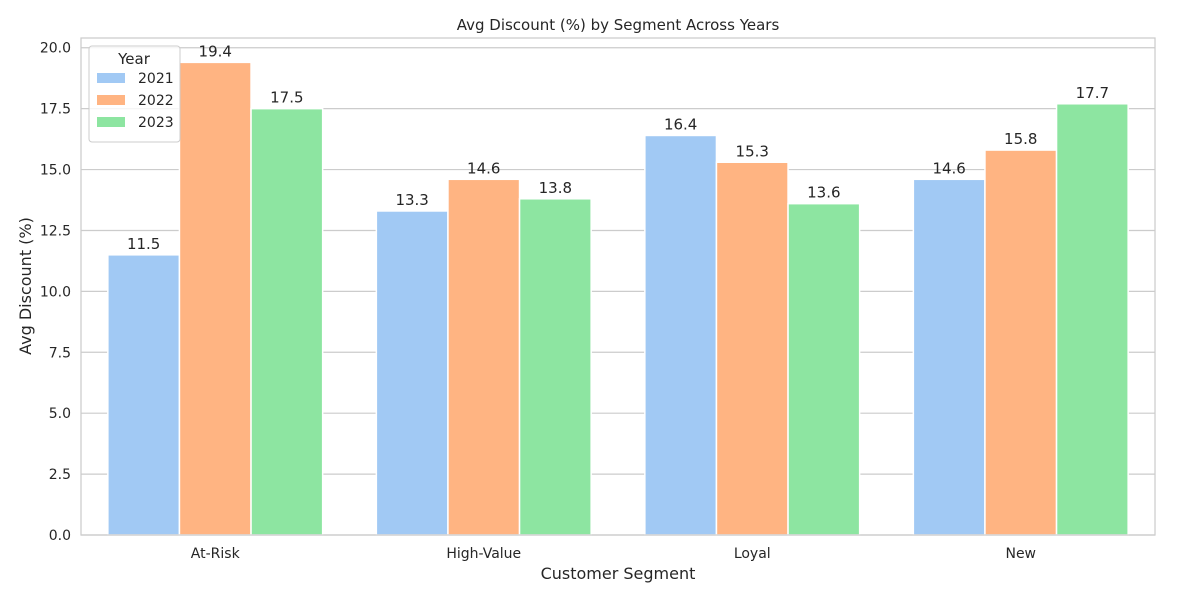 Image resolution: width=1200 pixels, height=604 pixels. Describe the element at coordinates (681, 335) in the screenshot. I see `bar-2021-loyal` at that location.